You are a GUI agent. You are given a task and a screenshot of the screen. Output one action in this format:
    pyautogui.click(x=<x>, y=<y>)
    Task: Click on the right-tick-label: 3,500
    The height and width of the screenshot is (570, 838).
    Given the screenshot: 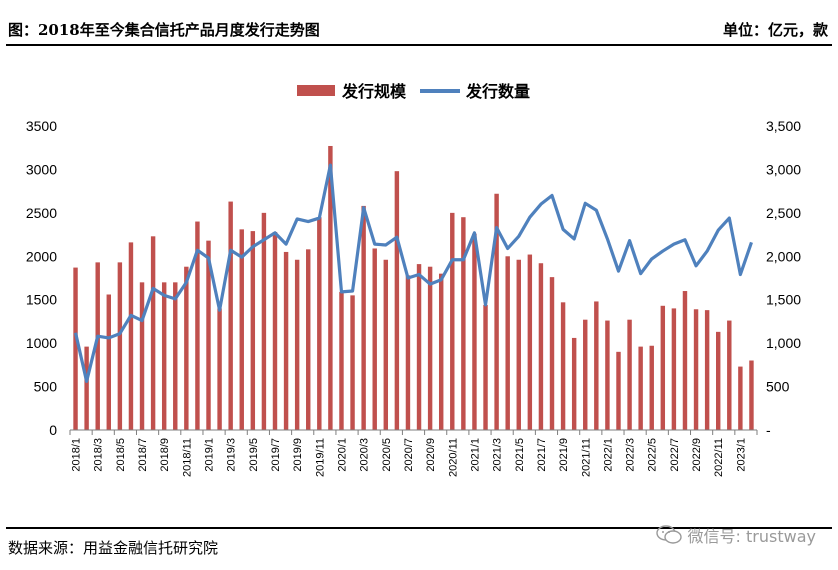 What is the action you would take?
    pyautogui.click(x=783, y=126)
    